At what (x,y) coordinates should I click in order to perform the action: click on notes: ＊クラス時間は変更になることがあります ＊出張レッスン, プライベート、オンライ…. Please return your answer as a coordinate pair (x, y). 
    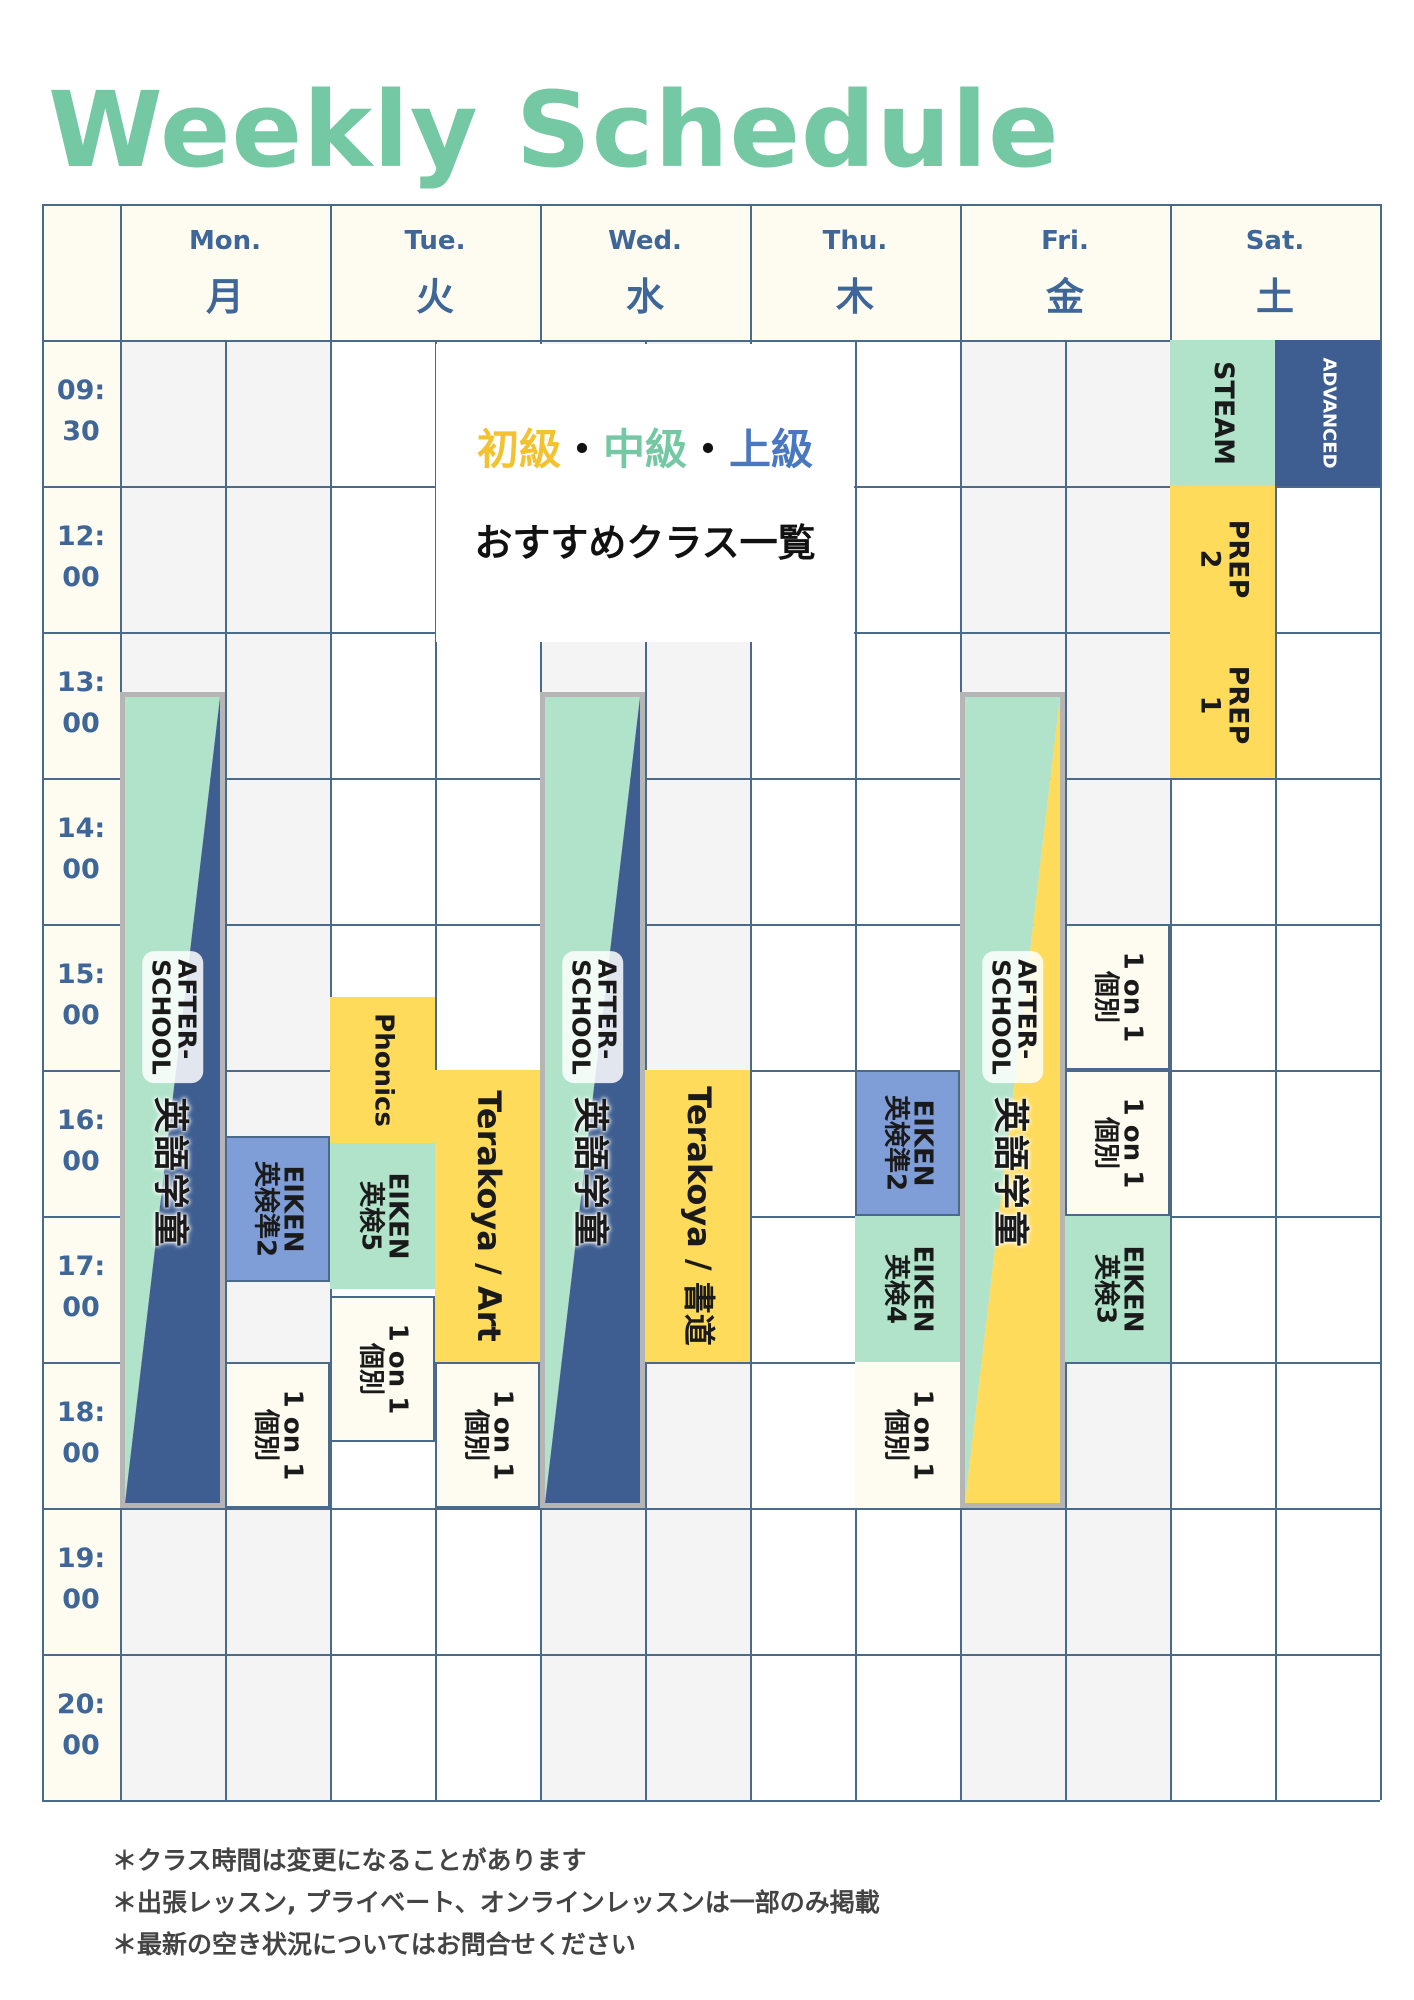
    Looking at the image, I should click on (496, 1903).